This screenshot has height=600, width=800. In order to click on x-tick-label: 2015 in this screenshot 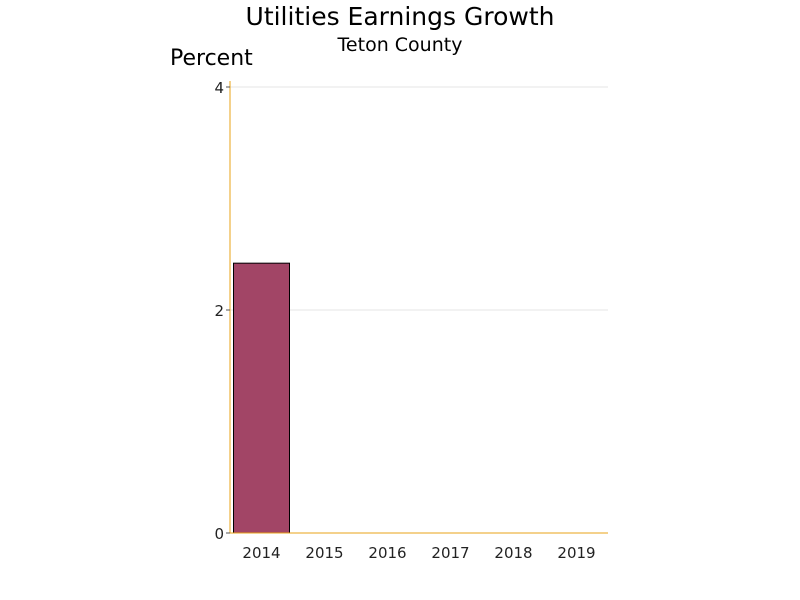, I will do `click(324, 553)`.